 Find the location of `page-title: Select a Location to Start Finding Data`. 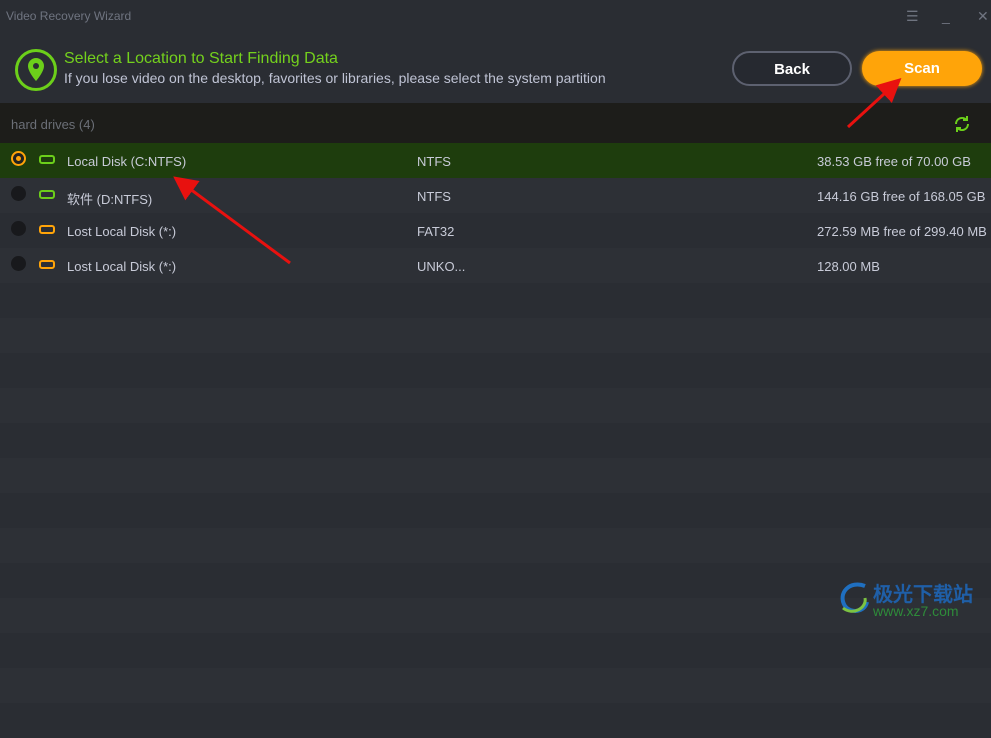

page-title: Select a Location to Start Finding Data is located at coordinates (201, 58).